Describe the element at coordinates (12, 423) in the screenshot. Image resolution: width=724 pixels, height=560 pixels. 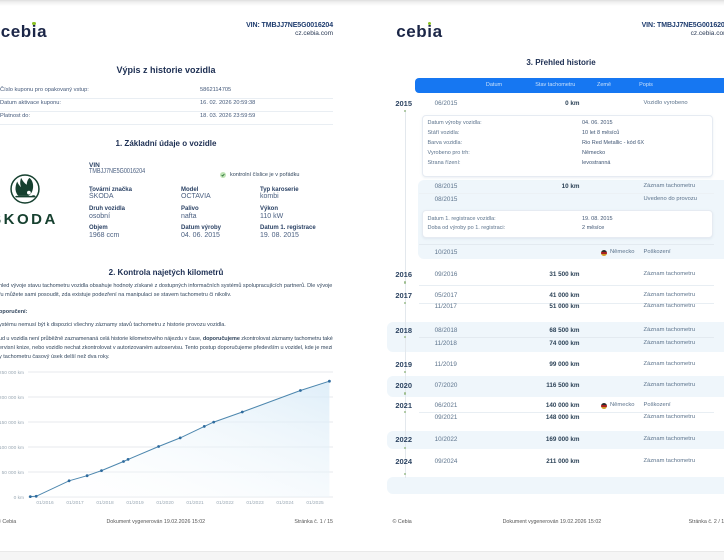
I see `svg-text: 150 000 km` at that location.